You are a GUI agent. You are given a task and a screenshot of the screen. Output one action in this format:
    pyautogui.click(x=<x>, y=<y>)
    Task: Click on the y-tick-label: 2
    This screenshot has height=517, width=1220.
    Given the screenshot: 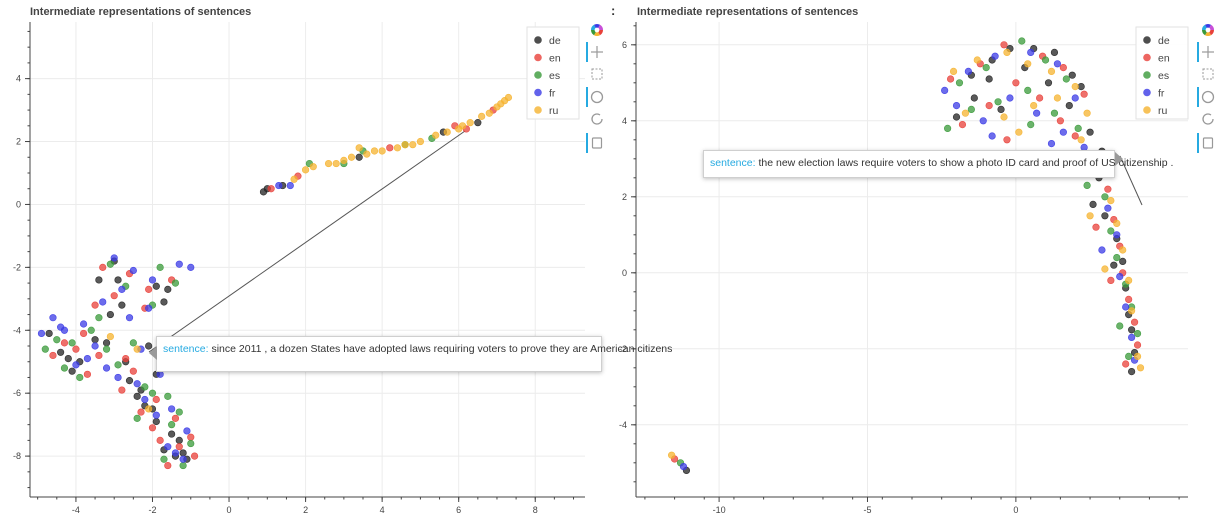 What is the action you would take?
    pyautogui.click(x=624, y=197)
    